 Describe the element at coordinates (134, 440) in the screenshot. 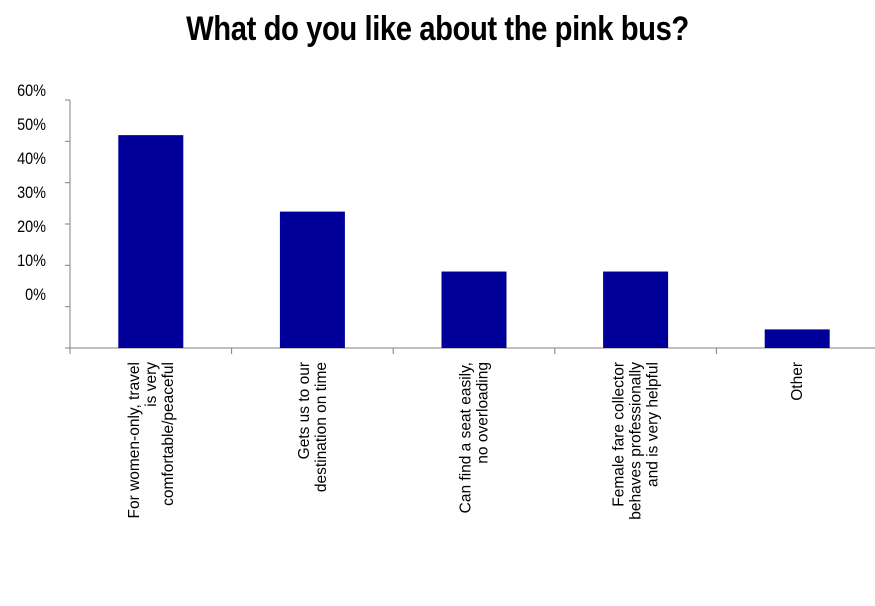

I see `x-tick-label-line: For women-only, travel` at that location.